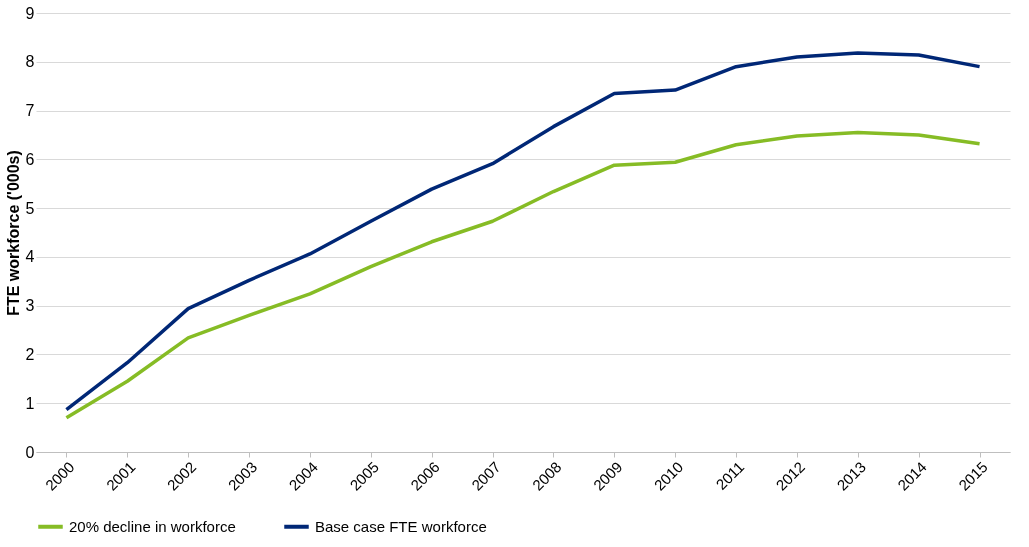 This screenshot has width=1029, height=547. Describe the element at coordinates (30, 62) in the screenshot. I see `y-tick-label: 8` at that location.